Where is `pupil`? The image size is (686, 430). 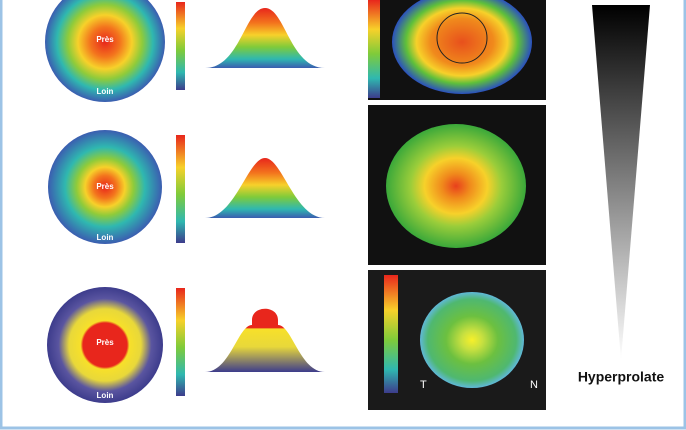 pupil is located at coordinates (462, 38).